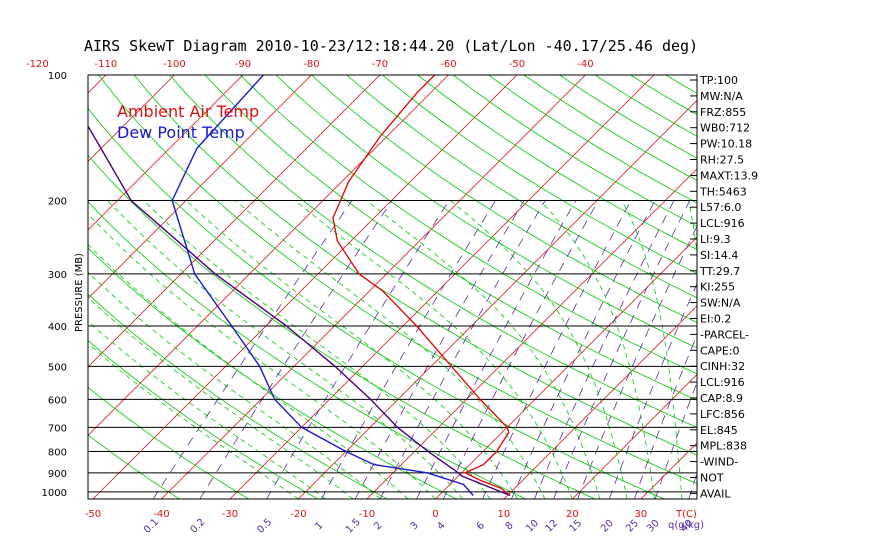 The height and width of the screenshot is (560, 870). Describe the element at coordinates (230, 514) in the screenshot. I see `temp-tick-label-bottom: -30` at that location.